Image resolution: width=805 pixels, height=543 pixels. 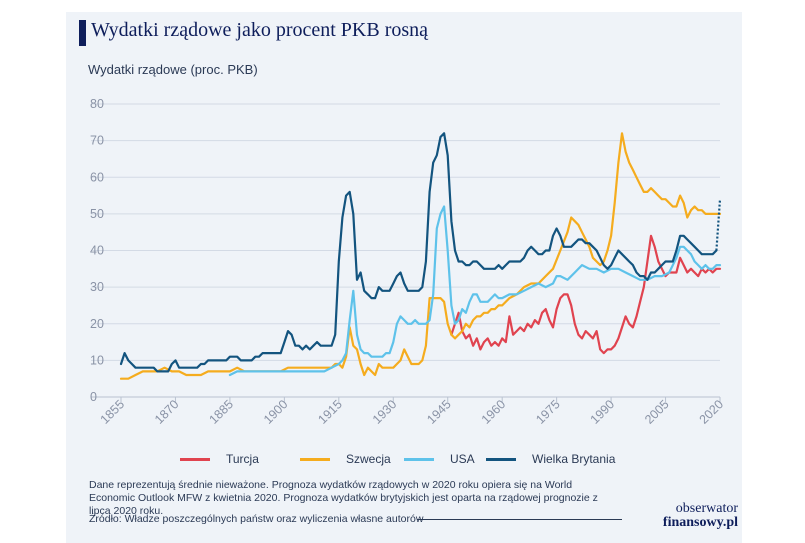 What do you see at coordinates (221, 412) in the screenshot?
I see `x-tick-label: 1885` at bounding box center [221, 412].